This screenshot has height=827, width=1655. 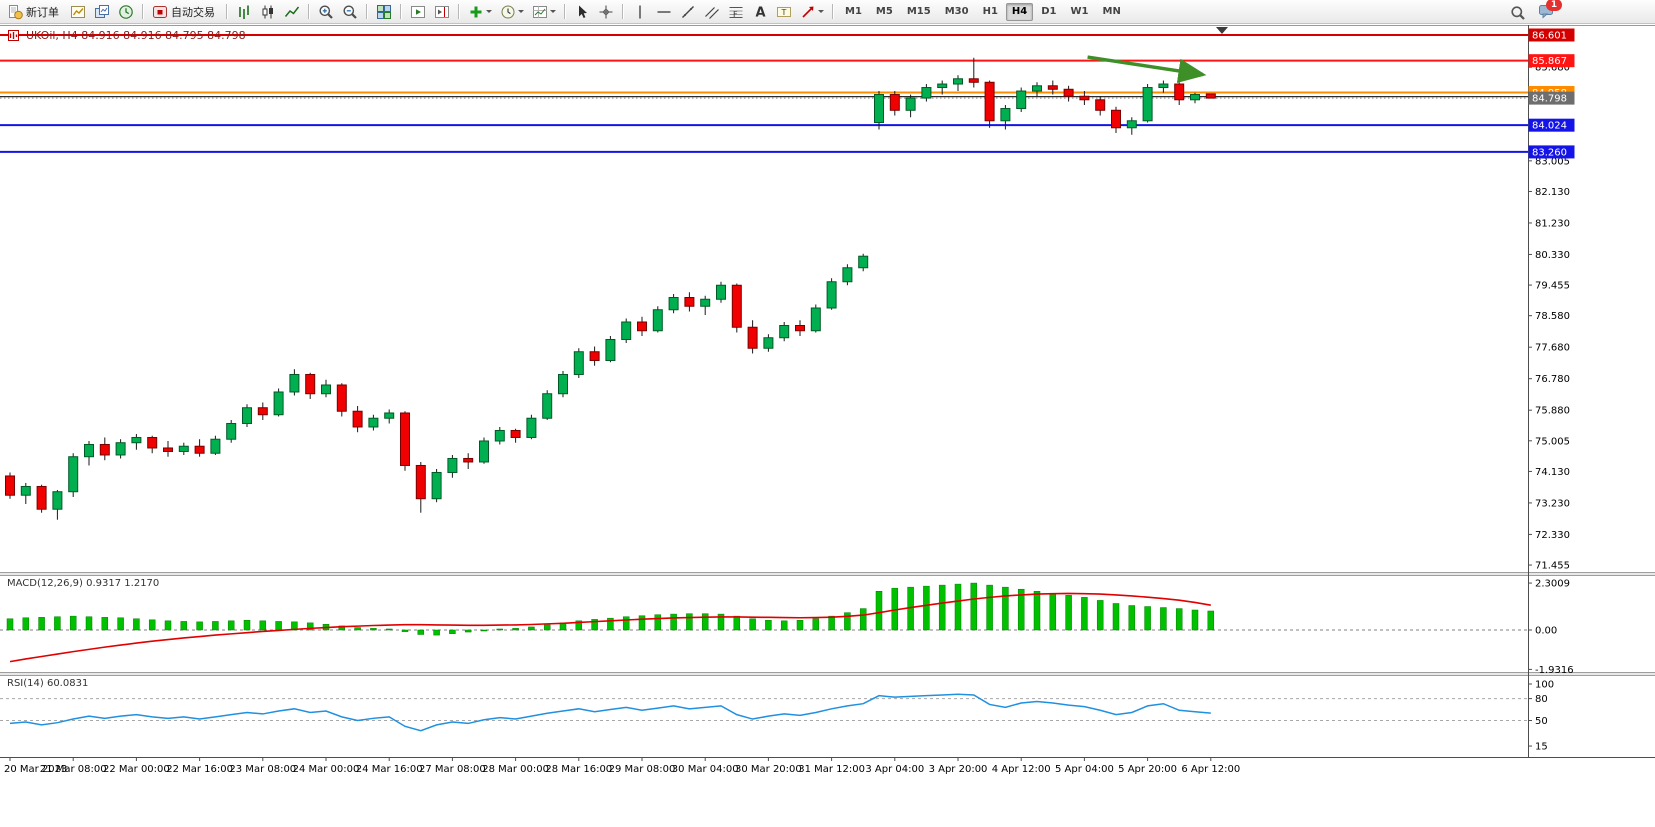 What do you see at coordinates (784, 12) in the screenshot?
I see `text-label-button: T` at bounding box center [784, 12].